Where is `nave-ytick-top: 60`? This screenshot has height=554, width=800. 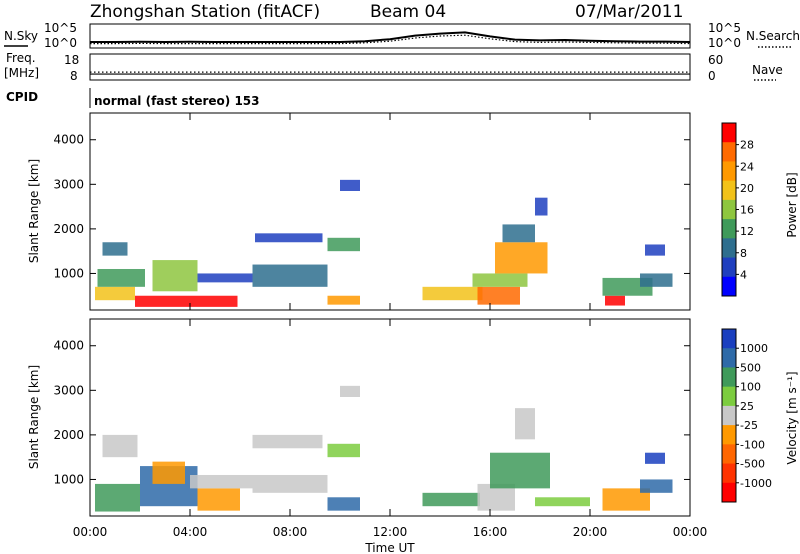 nave-ytick-top: 60 is located at coordinates (715, 60).